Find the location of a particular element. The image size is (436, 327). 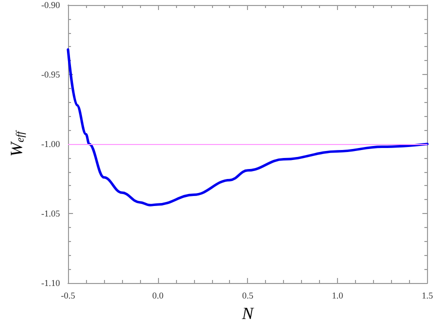

x-tick-label: 0.0 is located at coordinates (158, 295).